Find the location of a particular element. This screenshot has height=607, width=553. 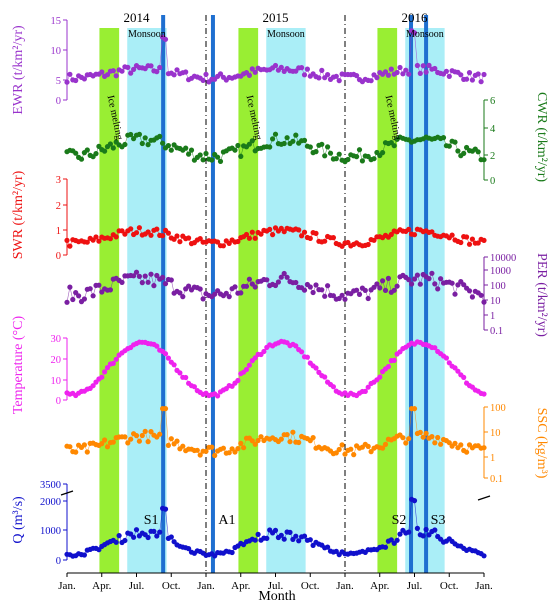

axis-label-ssc: SSC (kg/m³) is located at coordinates (541, 443).